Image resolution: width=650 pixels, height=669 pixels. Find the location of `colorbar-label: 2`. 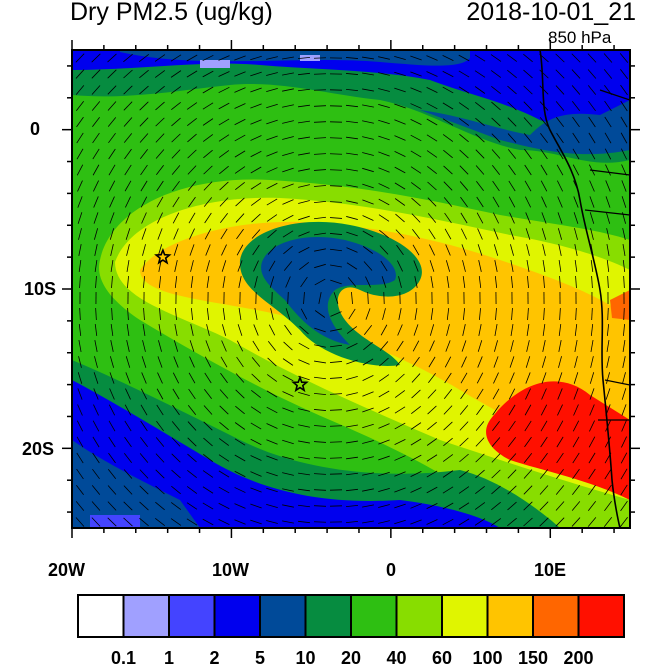

colorbar-label: 2 is located at coordinates (215, 658).